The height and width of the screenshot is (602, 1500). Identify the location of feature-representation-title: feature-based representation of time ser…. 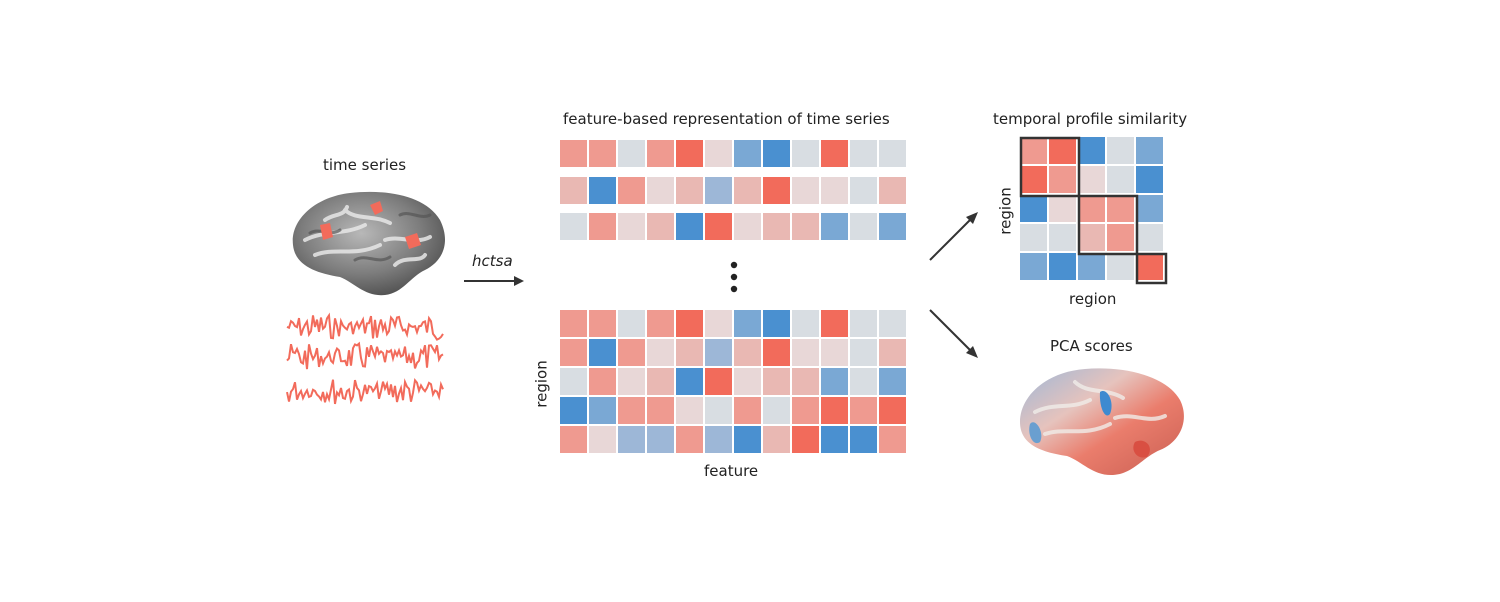
(726, 119).